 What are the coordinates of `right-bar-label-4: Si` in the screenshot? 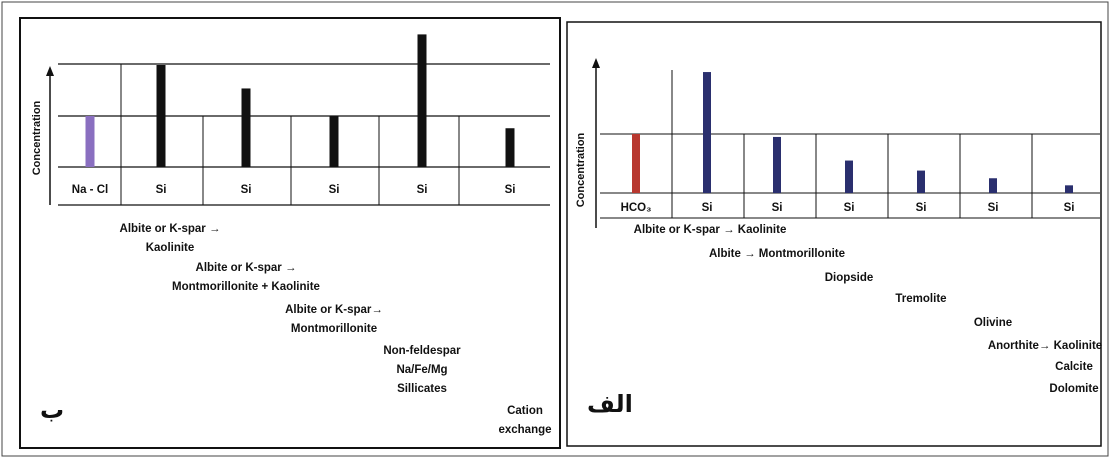 It's located at (849, 208).